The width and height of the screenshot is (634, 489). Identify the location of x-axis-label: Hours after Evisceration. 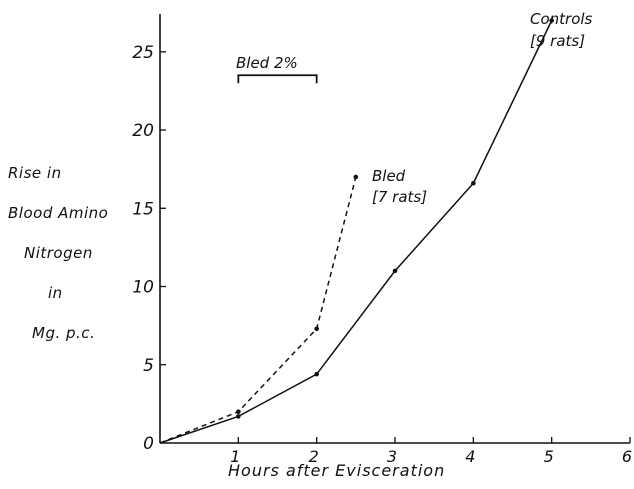
(336, 470).